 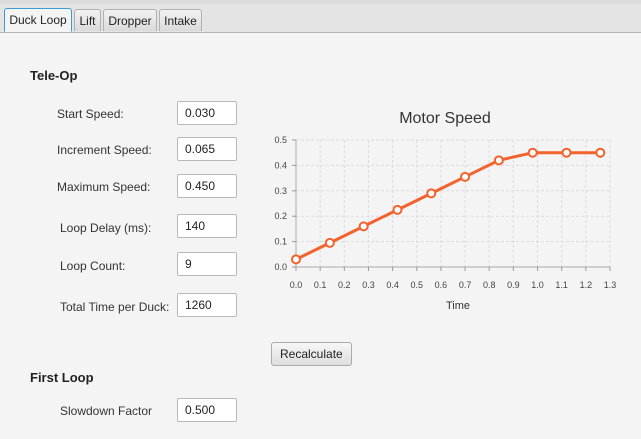 What do you see at coordinates (296, 285) in the screenshot?
I see `x-tick-label: 0.0` at bounding box center [296, 285].